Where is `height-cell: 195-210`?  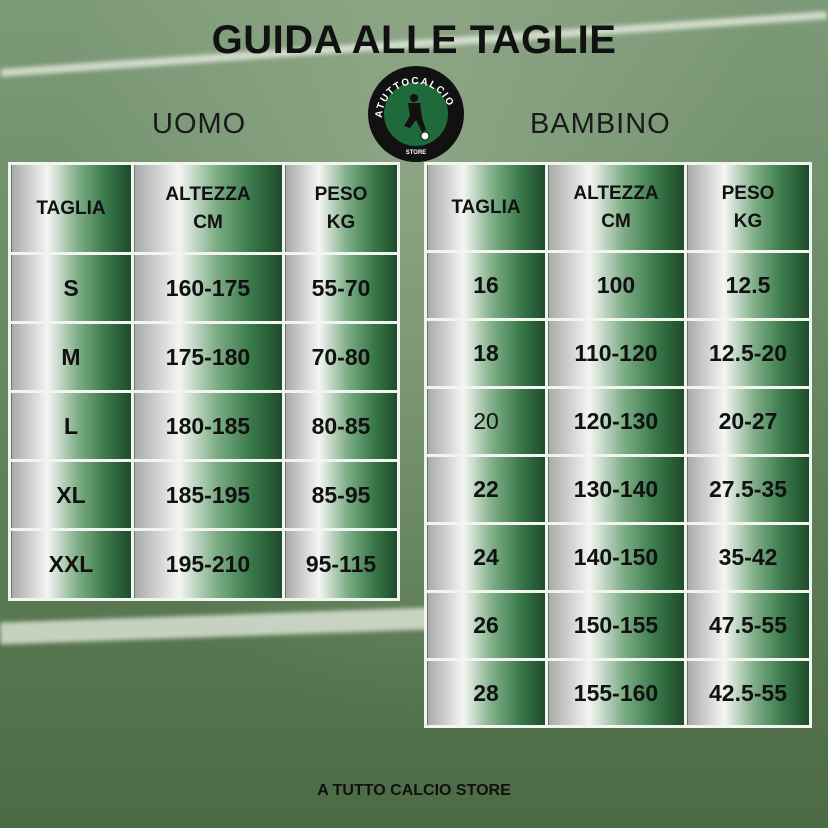
height-cell: 195-210 is located at coordinates (208, 564).